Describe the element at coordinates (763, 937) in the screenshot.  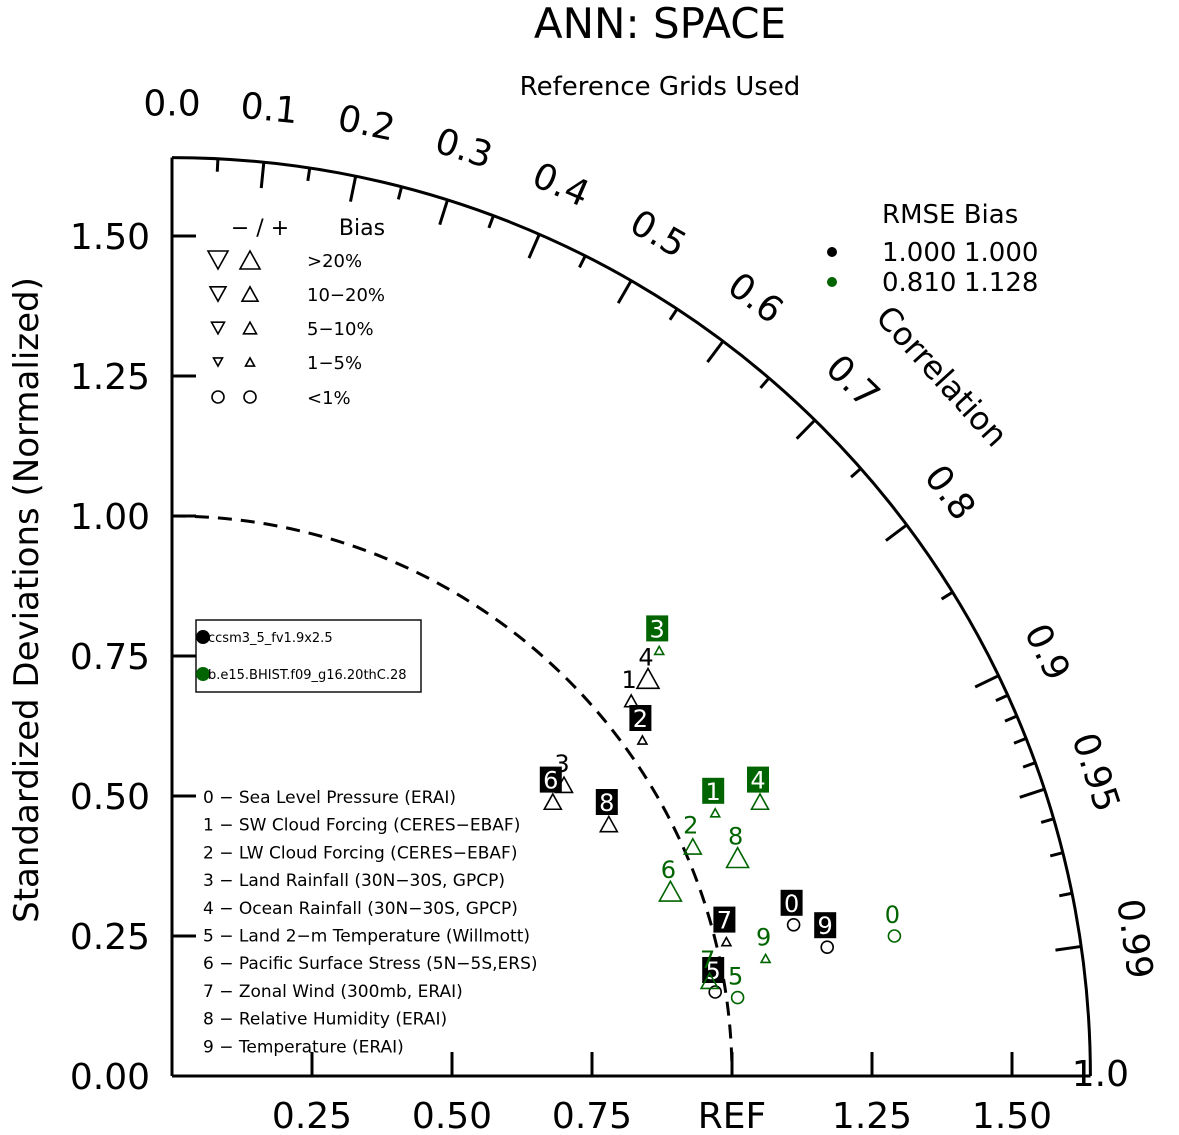
I see `data-point-label: 9` at that location.